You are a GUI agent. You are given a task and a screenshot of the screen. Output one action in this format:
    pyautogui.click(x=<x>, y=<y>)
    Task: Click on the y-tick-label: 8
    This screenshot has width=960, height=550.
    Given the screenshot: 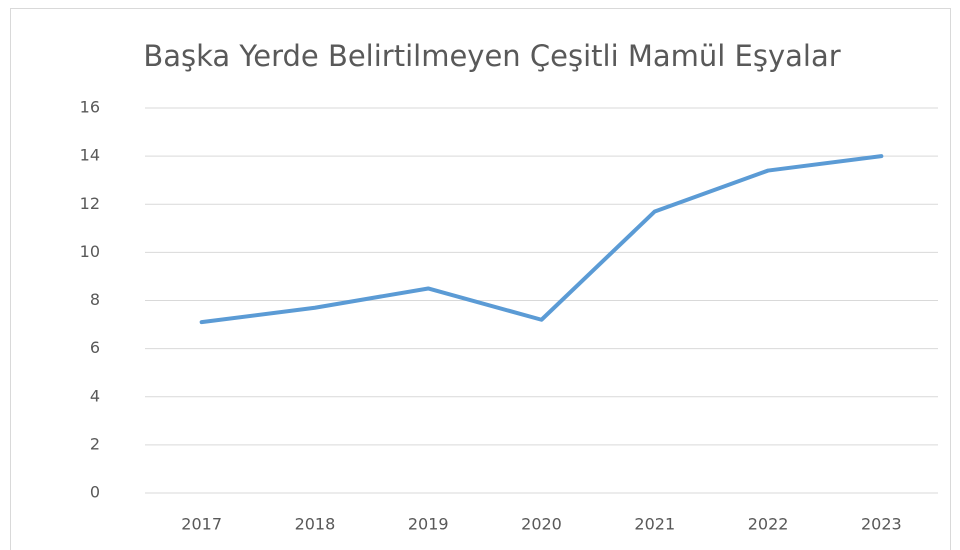 What is the action you would take?
    pyautogui.click(x=95, y=299)
    